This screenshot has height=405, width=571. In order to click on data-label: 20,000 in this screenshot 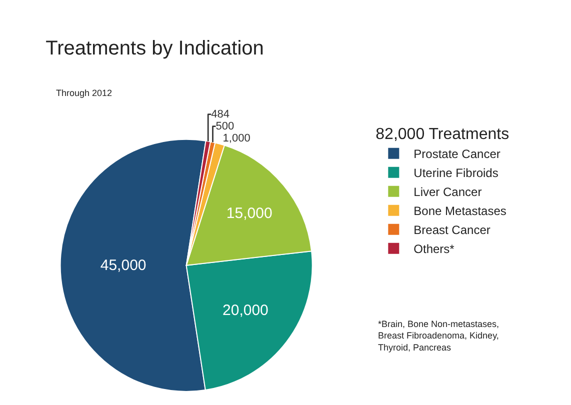, I will do `click(245, 311)`.